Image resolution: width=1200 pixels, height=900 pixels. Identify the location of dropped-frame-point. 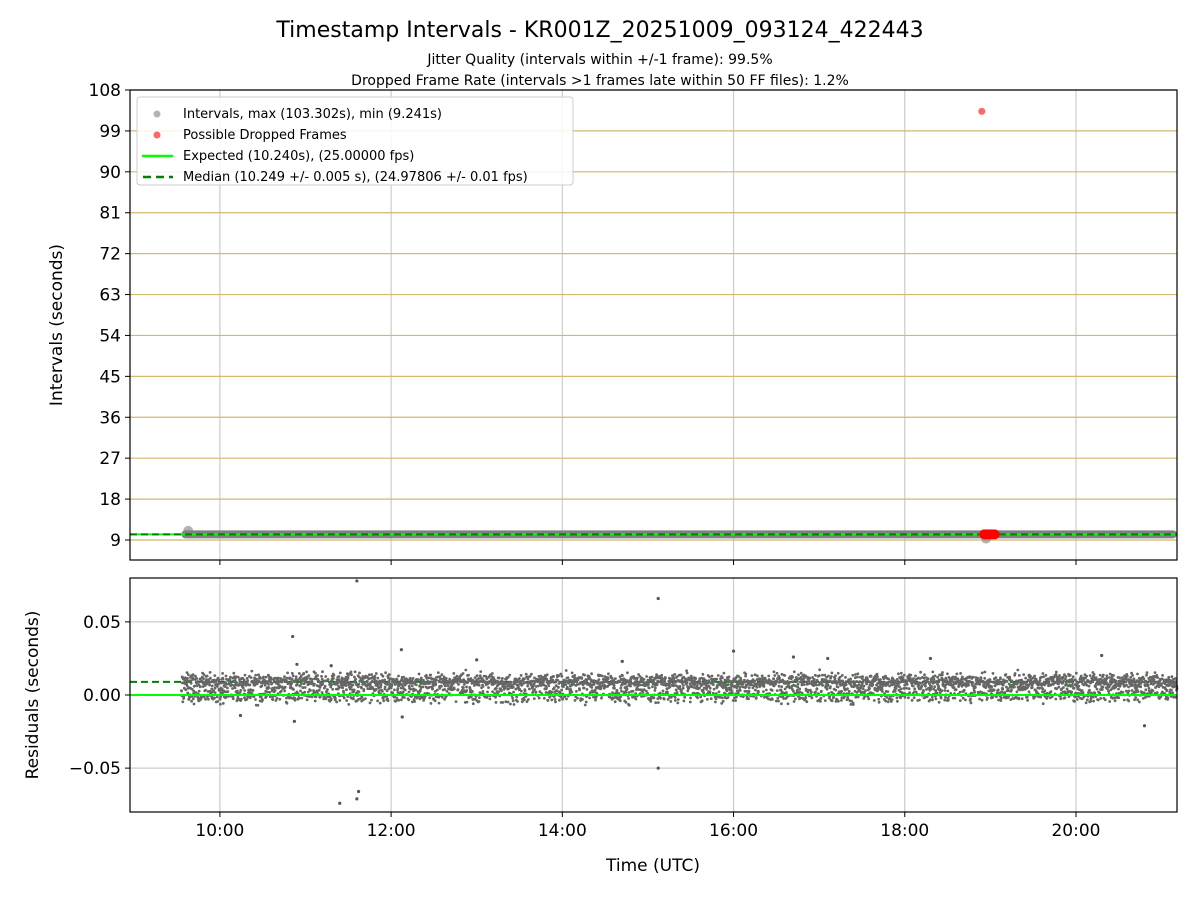
(982, 111).